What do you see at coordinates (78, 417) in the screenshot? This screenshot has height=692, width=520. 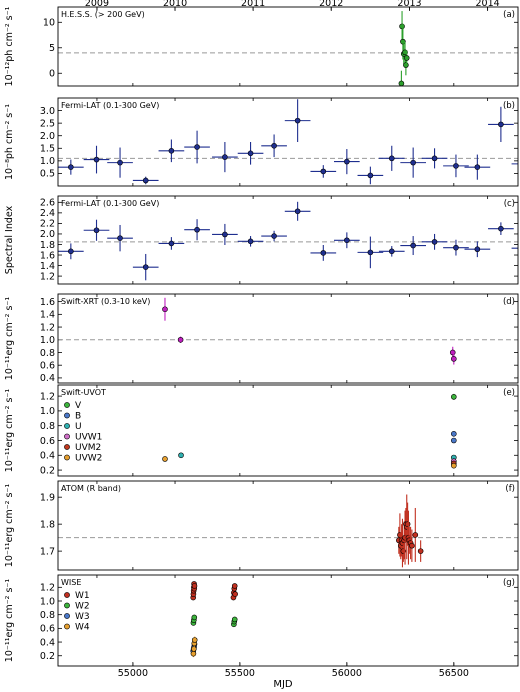 I see `legend-label: B` at bounding box center [78, 417].